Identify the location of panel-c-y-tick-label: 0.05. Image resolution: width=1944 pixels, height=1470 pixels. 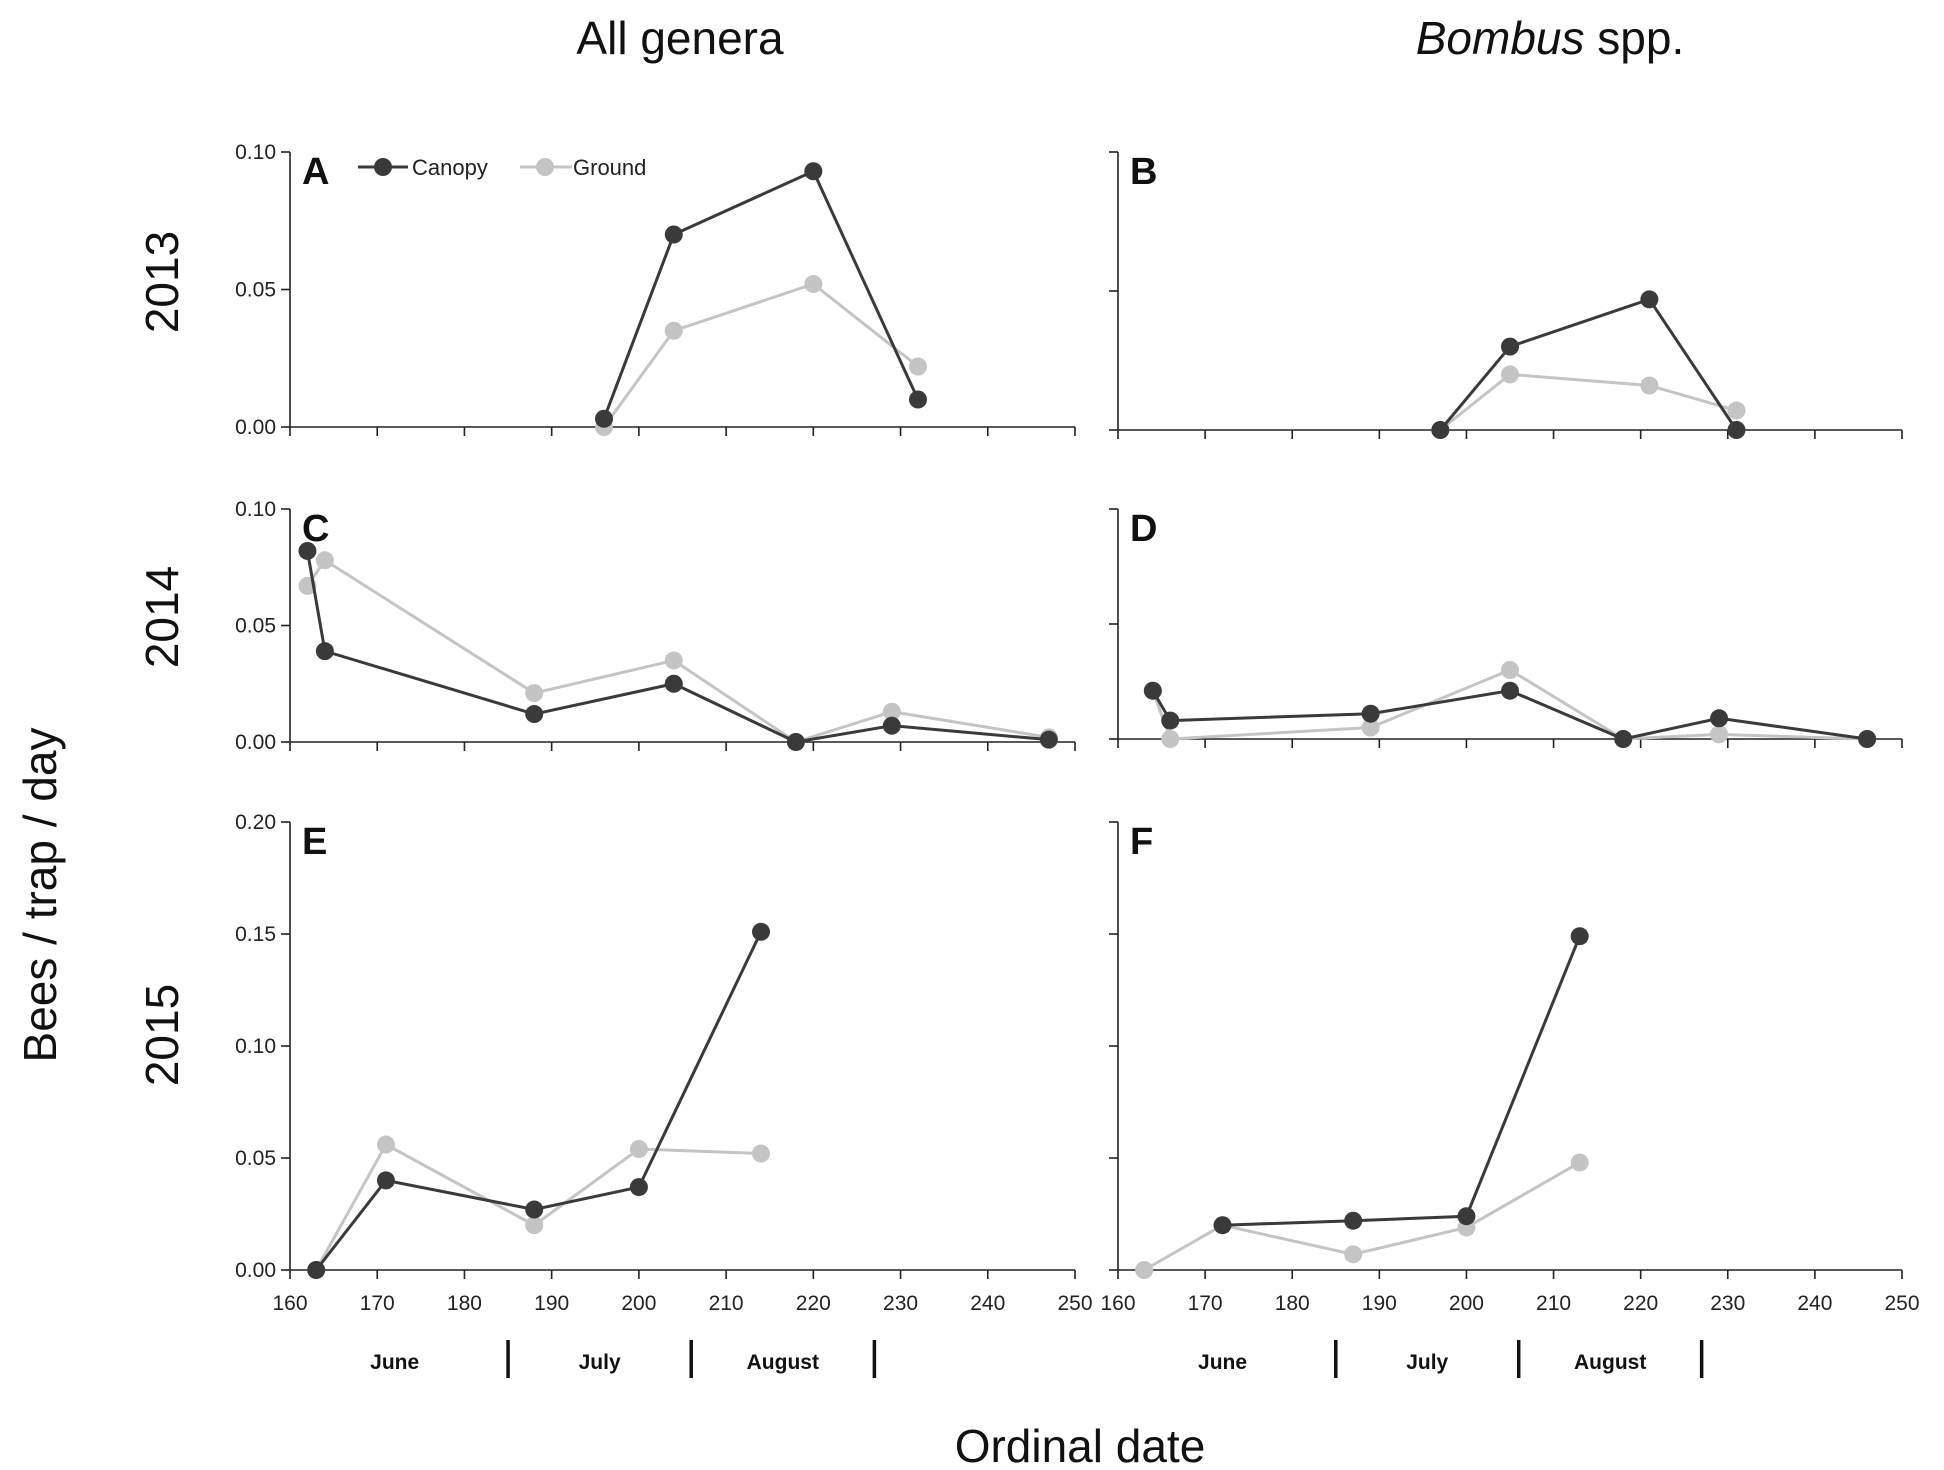
(255, 626).